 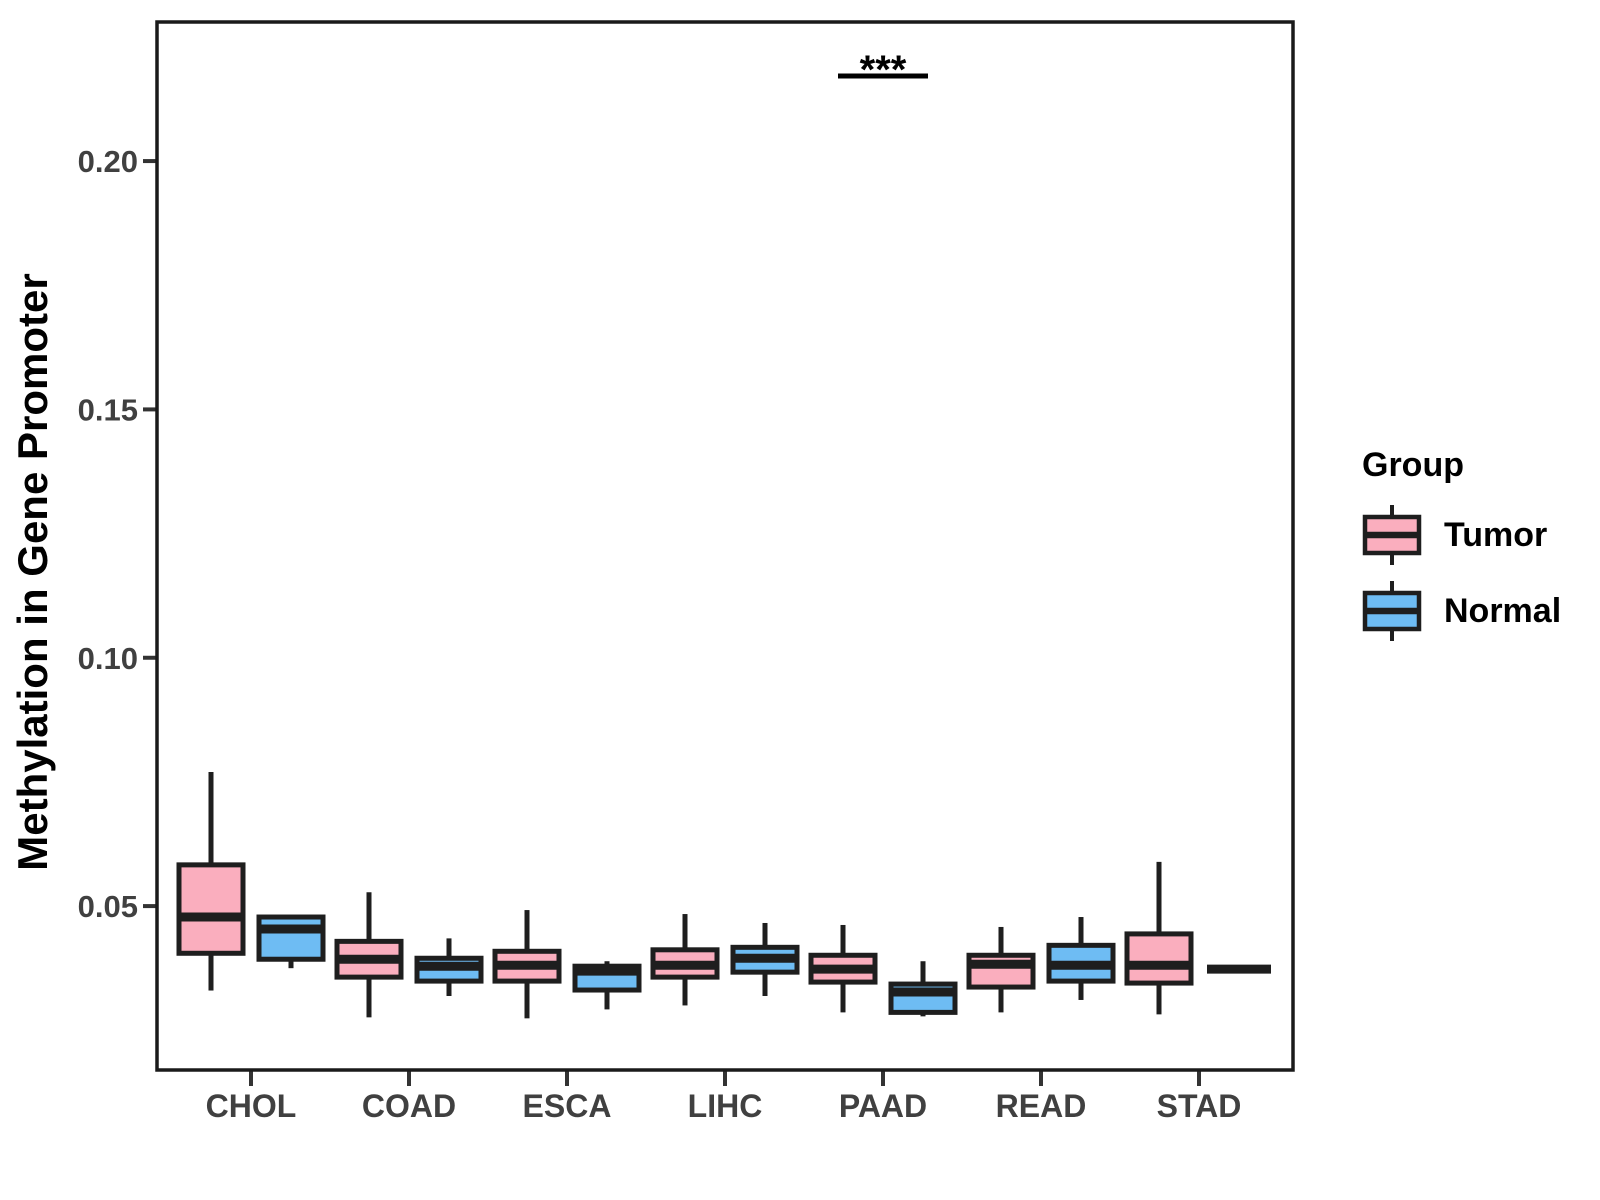 I want to click on legend-label-tumor: Tumor, so click(x=1496, y=534).